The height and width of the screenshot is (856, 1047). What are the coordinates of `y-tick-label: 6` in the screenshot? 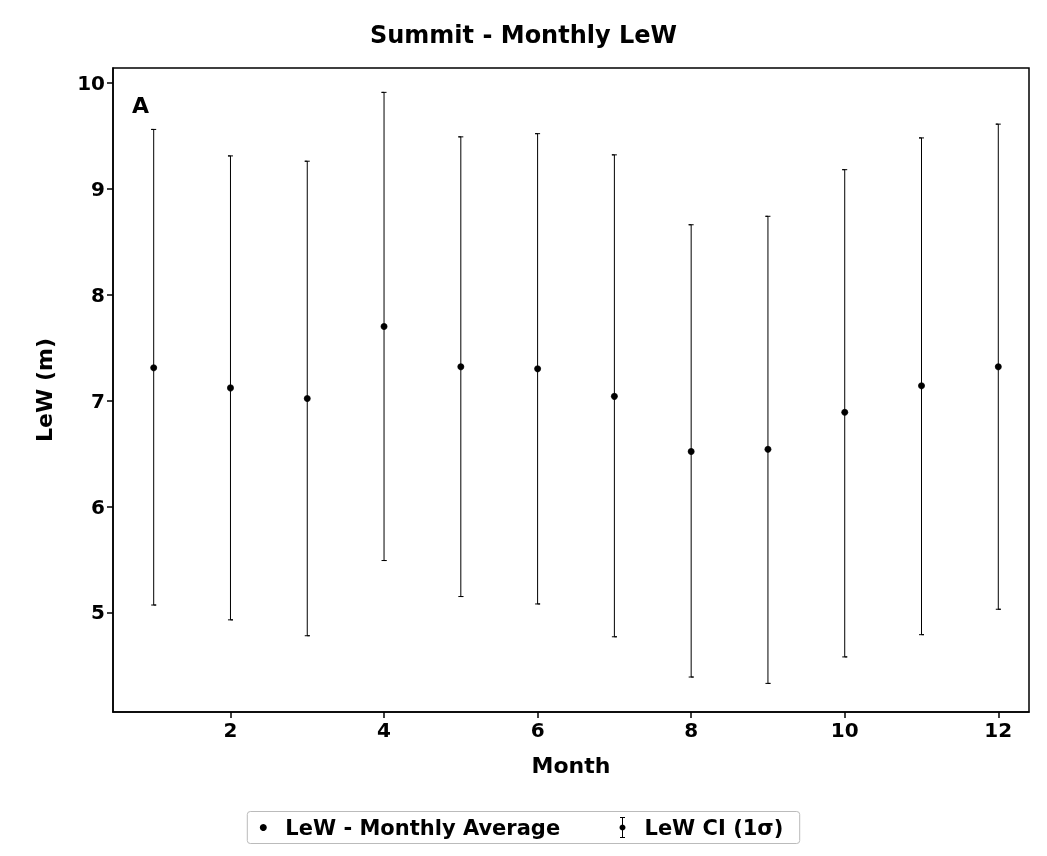 It's located at (98, 506).